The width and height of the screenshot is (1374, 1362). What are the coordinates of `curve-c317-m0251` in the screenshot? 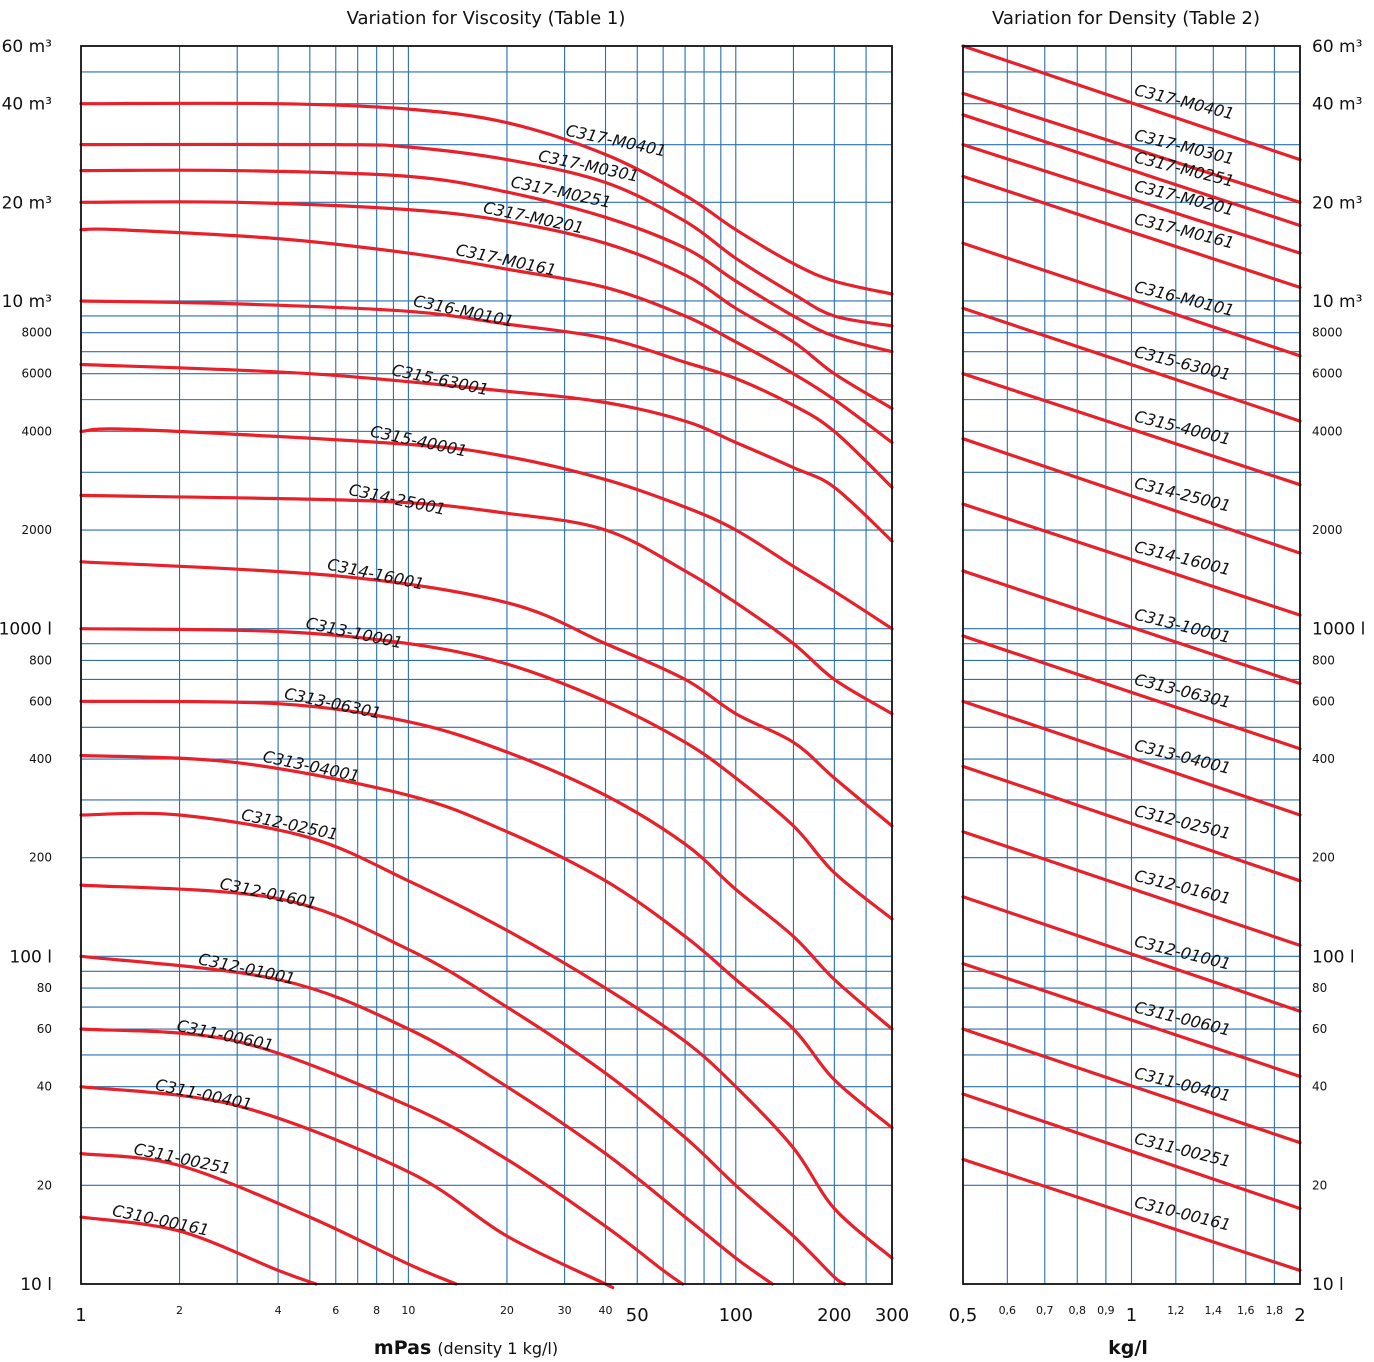 It's located at (486, 261).